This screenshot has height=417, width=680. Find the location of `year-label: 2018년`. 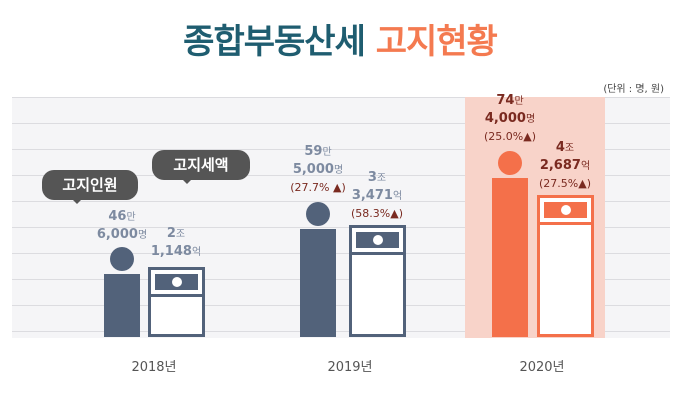

year-label: 2018년 is located at coordinates (154, 367).